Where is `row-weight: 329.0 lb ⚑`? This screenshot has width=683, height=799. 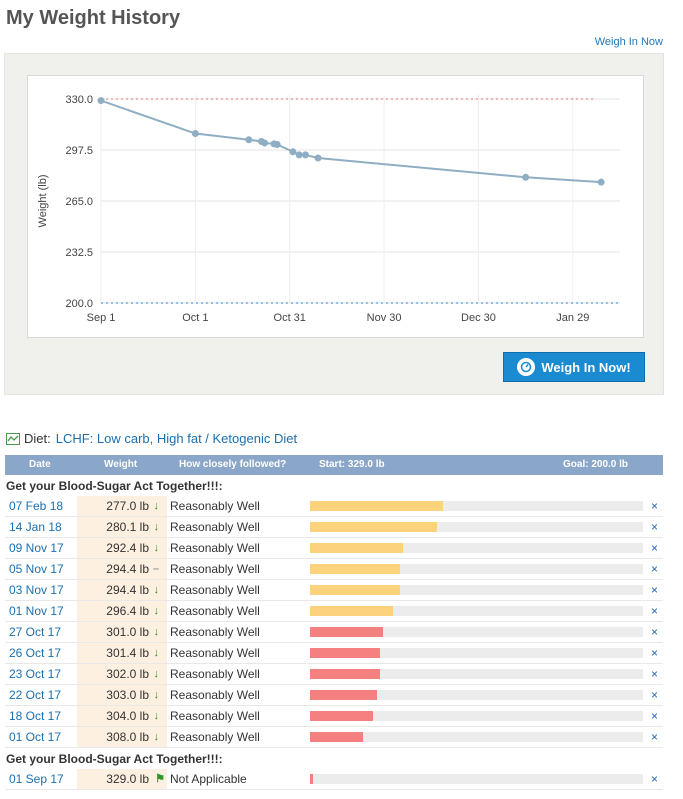
row-weight: 329.0 lb ⚑ is located at coordinates (122, 779).